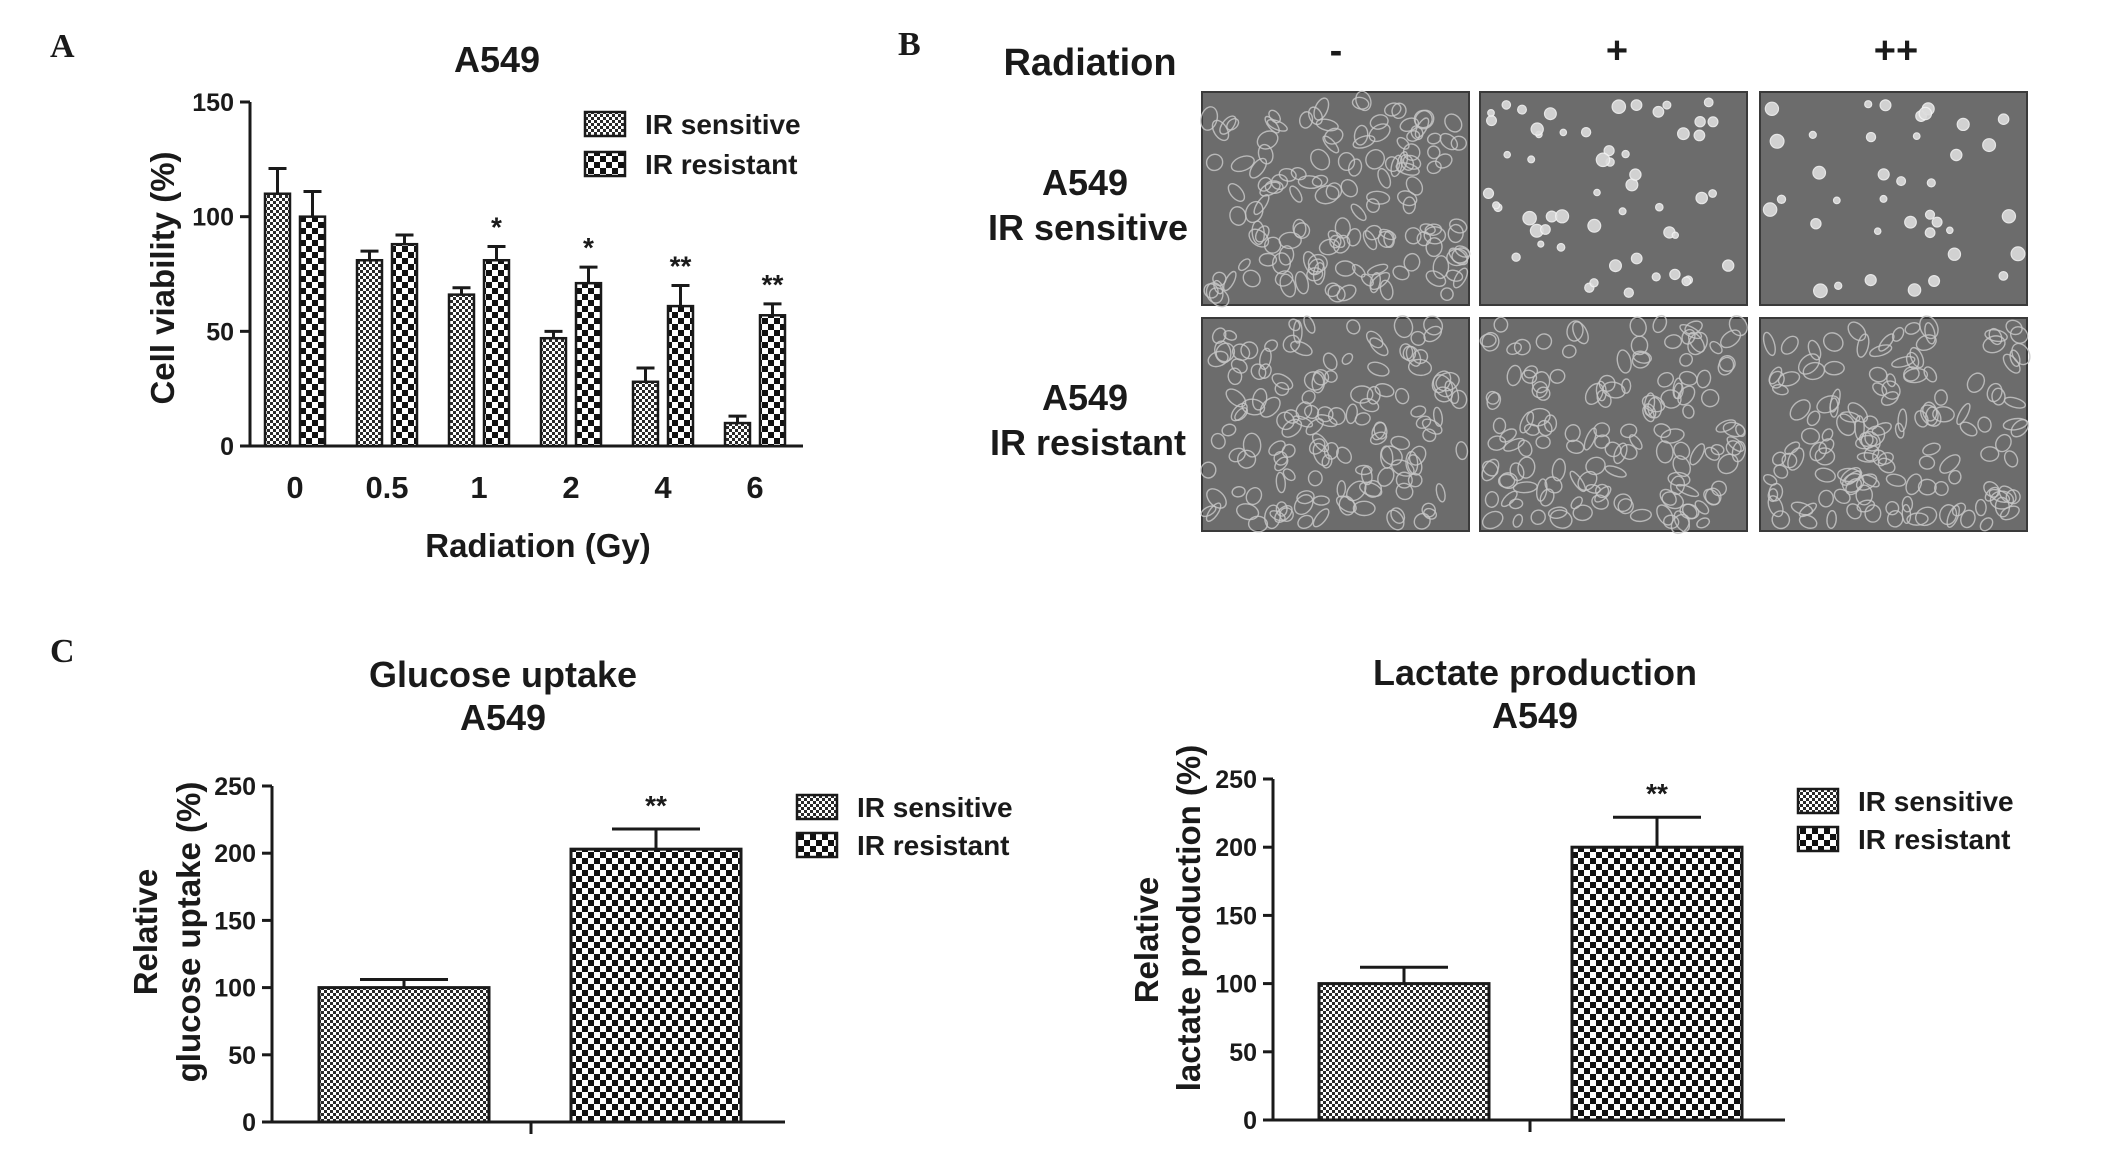 This screenshot has width=2126, height=1157. What do you see at coordinates (62, 651) in the screenshot?
I see `panel-letter-c: C` at bounding box center [62, 651].